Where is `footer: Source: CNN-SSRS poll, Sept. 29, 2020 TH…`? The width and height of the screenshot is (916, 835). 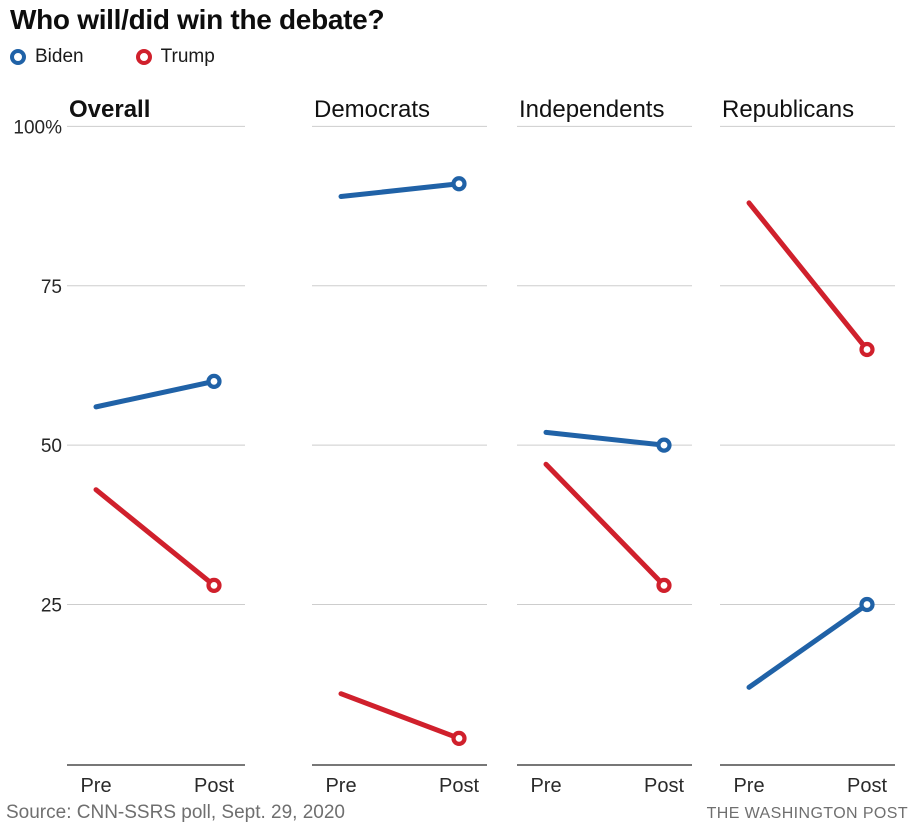
footer: Source: CNN-SSRS poll, Sept. 29, 2020 TH… is located at coordinates (457, 813).